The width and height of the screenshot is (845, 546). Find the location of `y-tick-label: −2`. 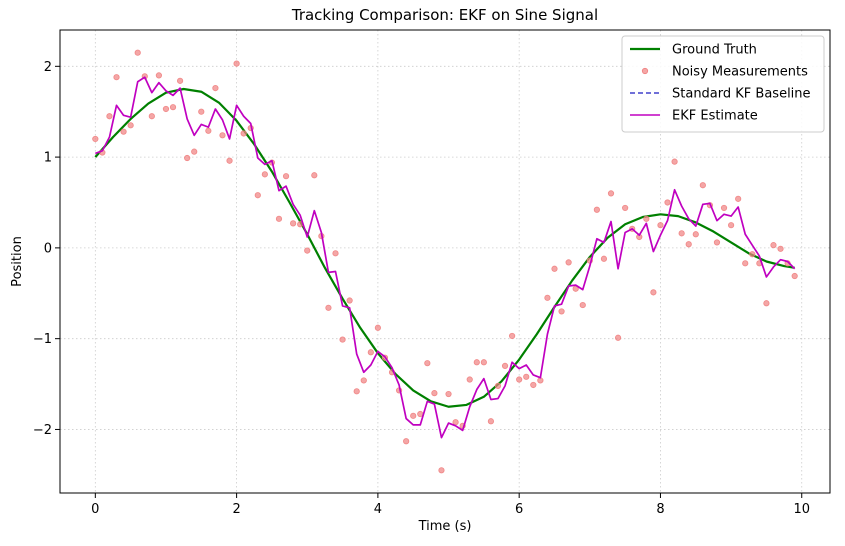

y-tick-label: −2 is located at coordinates (42, 430).